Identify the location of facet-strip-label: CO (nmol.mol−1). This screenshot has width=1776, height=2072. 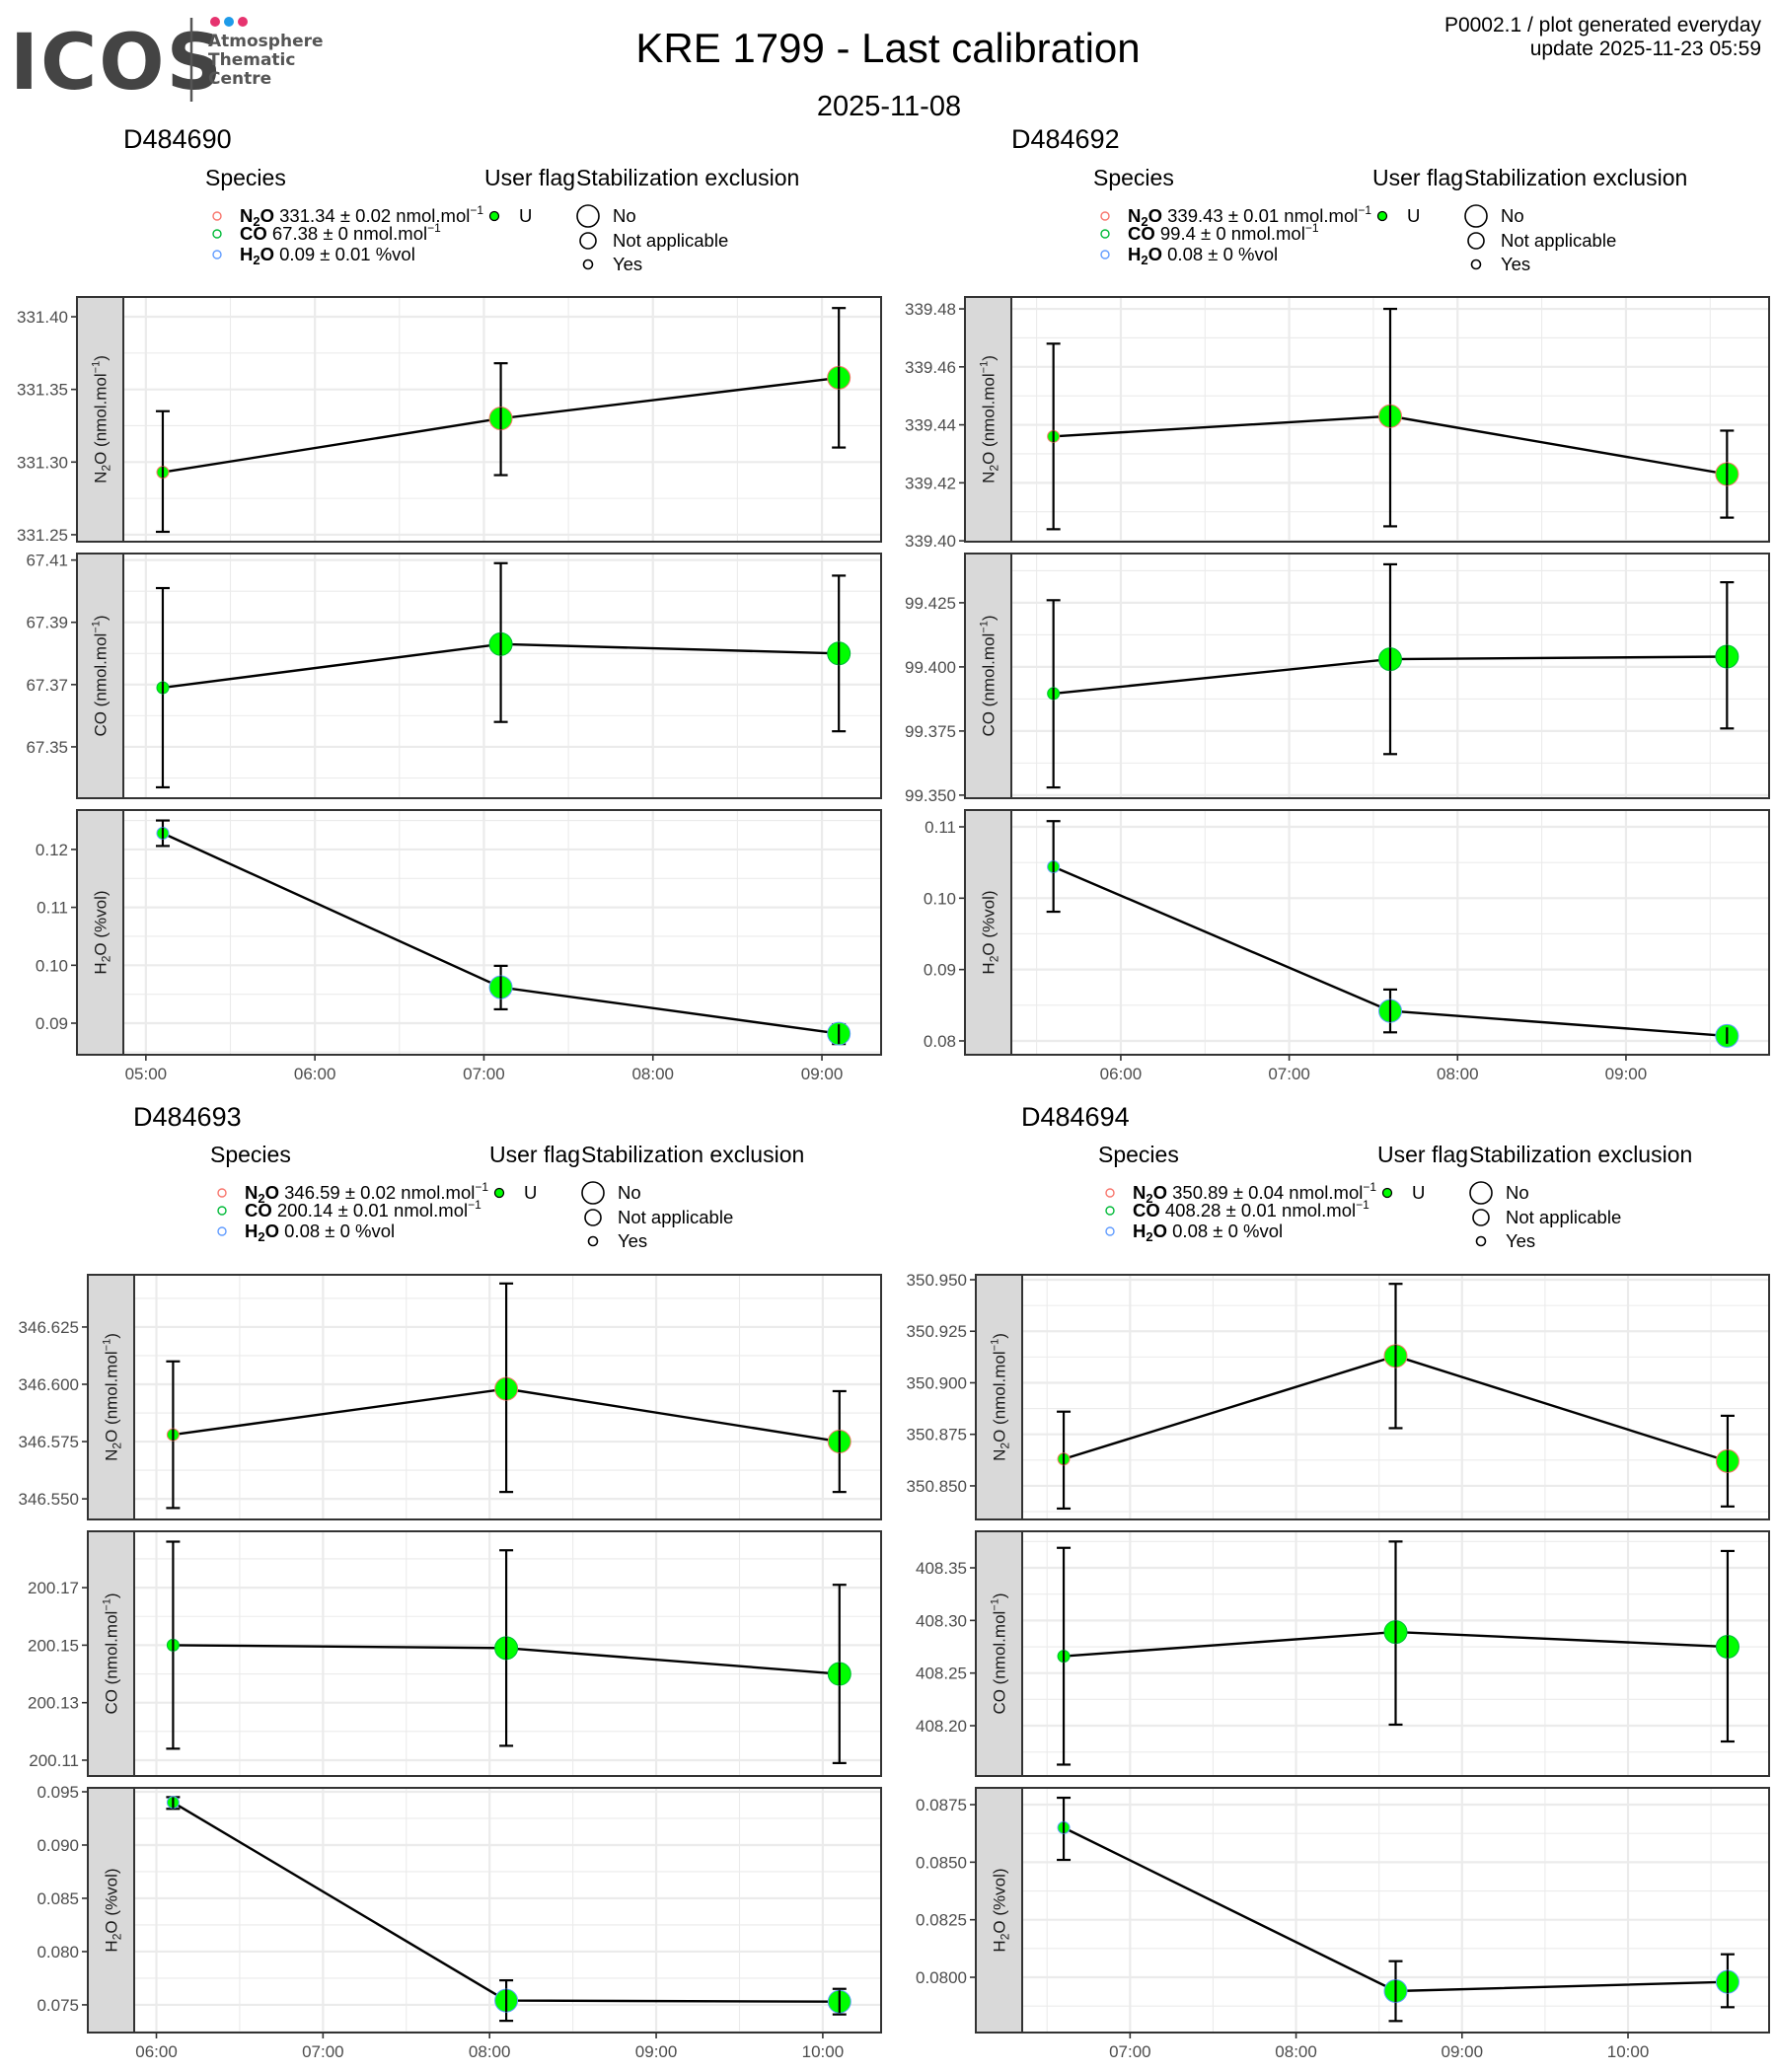
(101, 676).